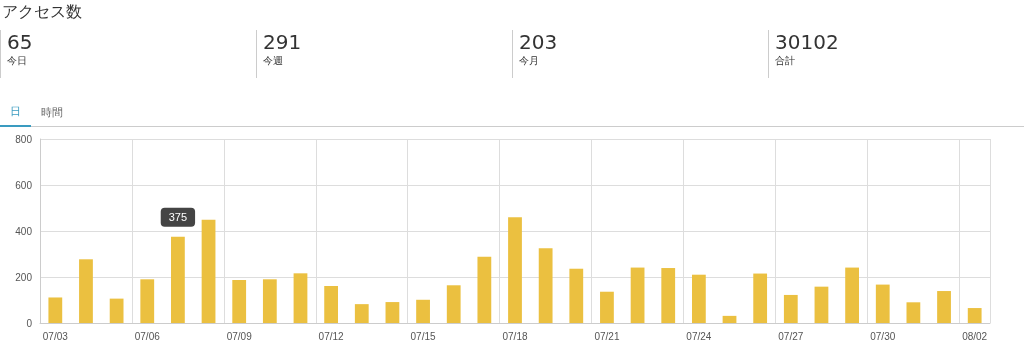  What do you see at coordinates (807, 42) in the screenshot?
I see `text: 30102` at bounding box center [807, 42].